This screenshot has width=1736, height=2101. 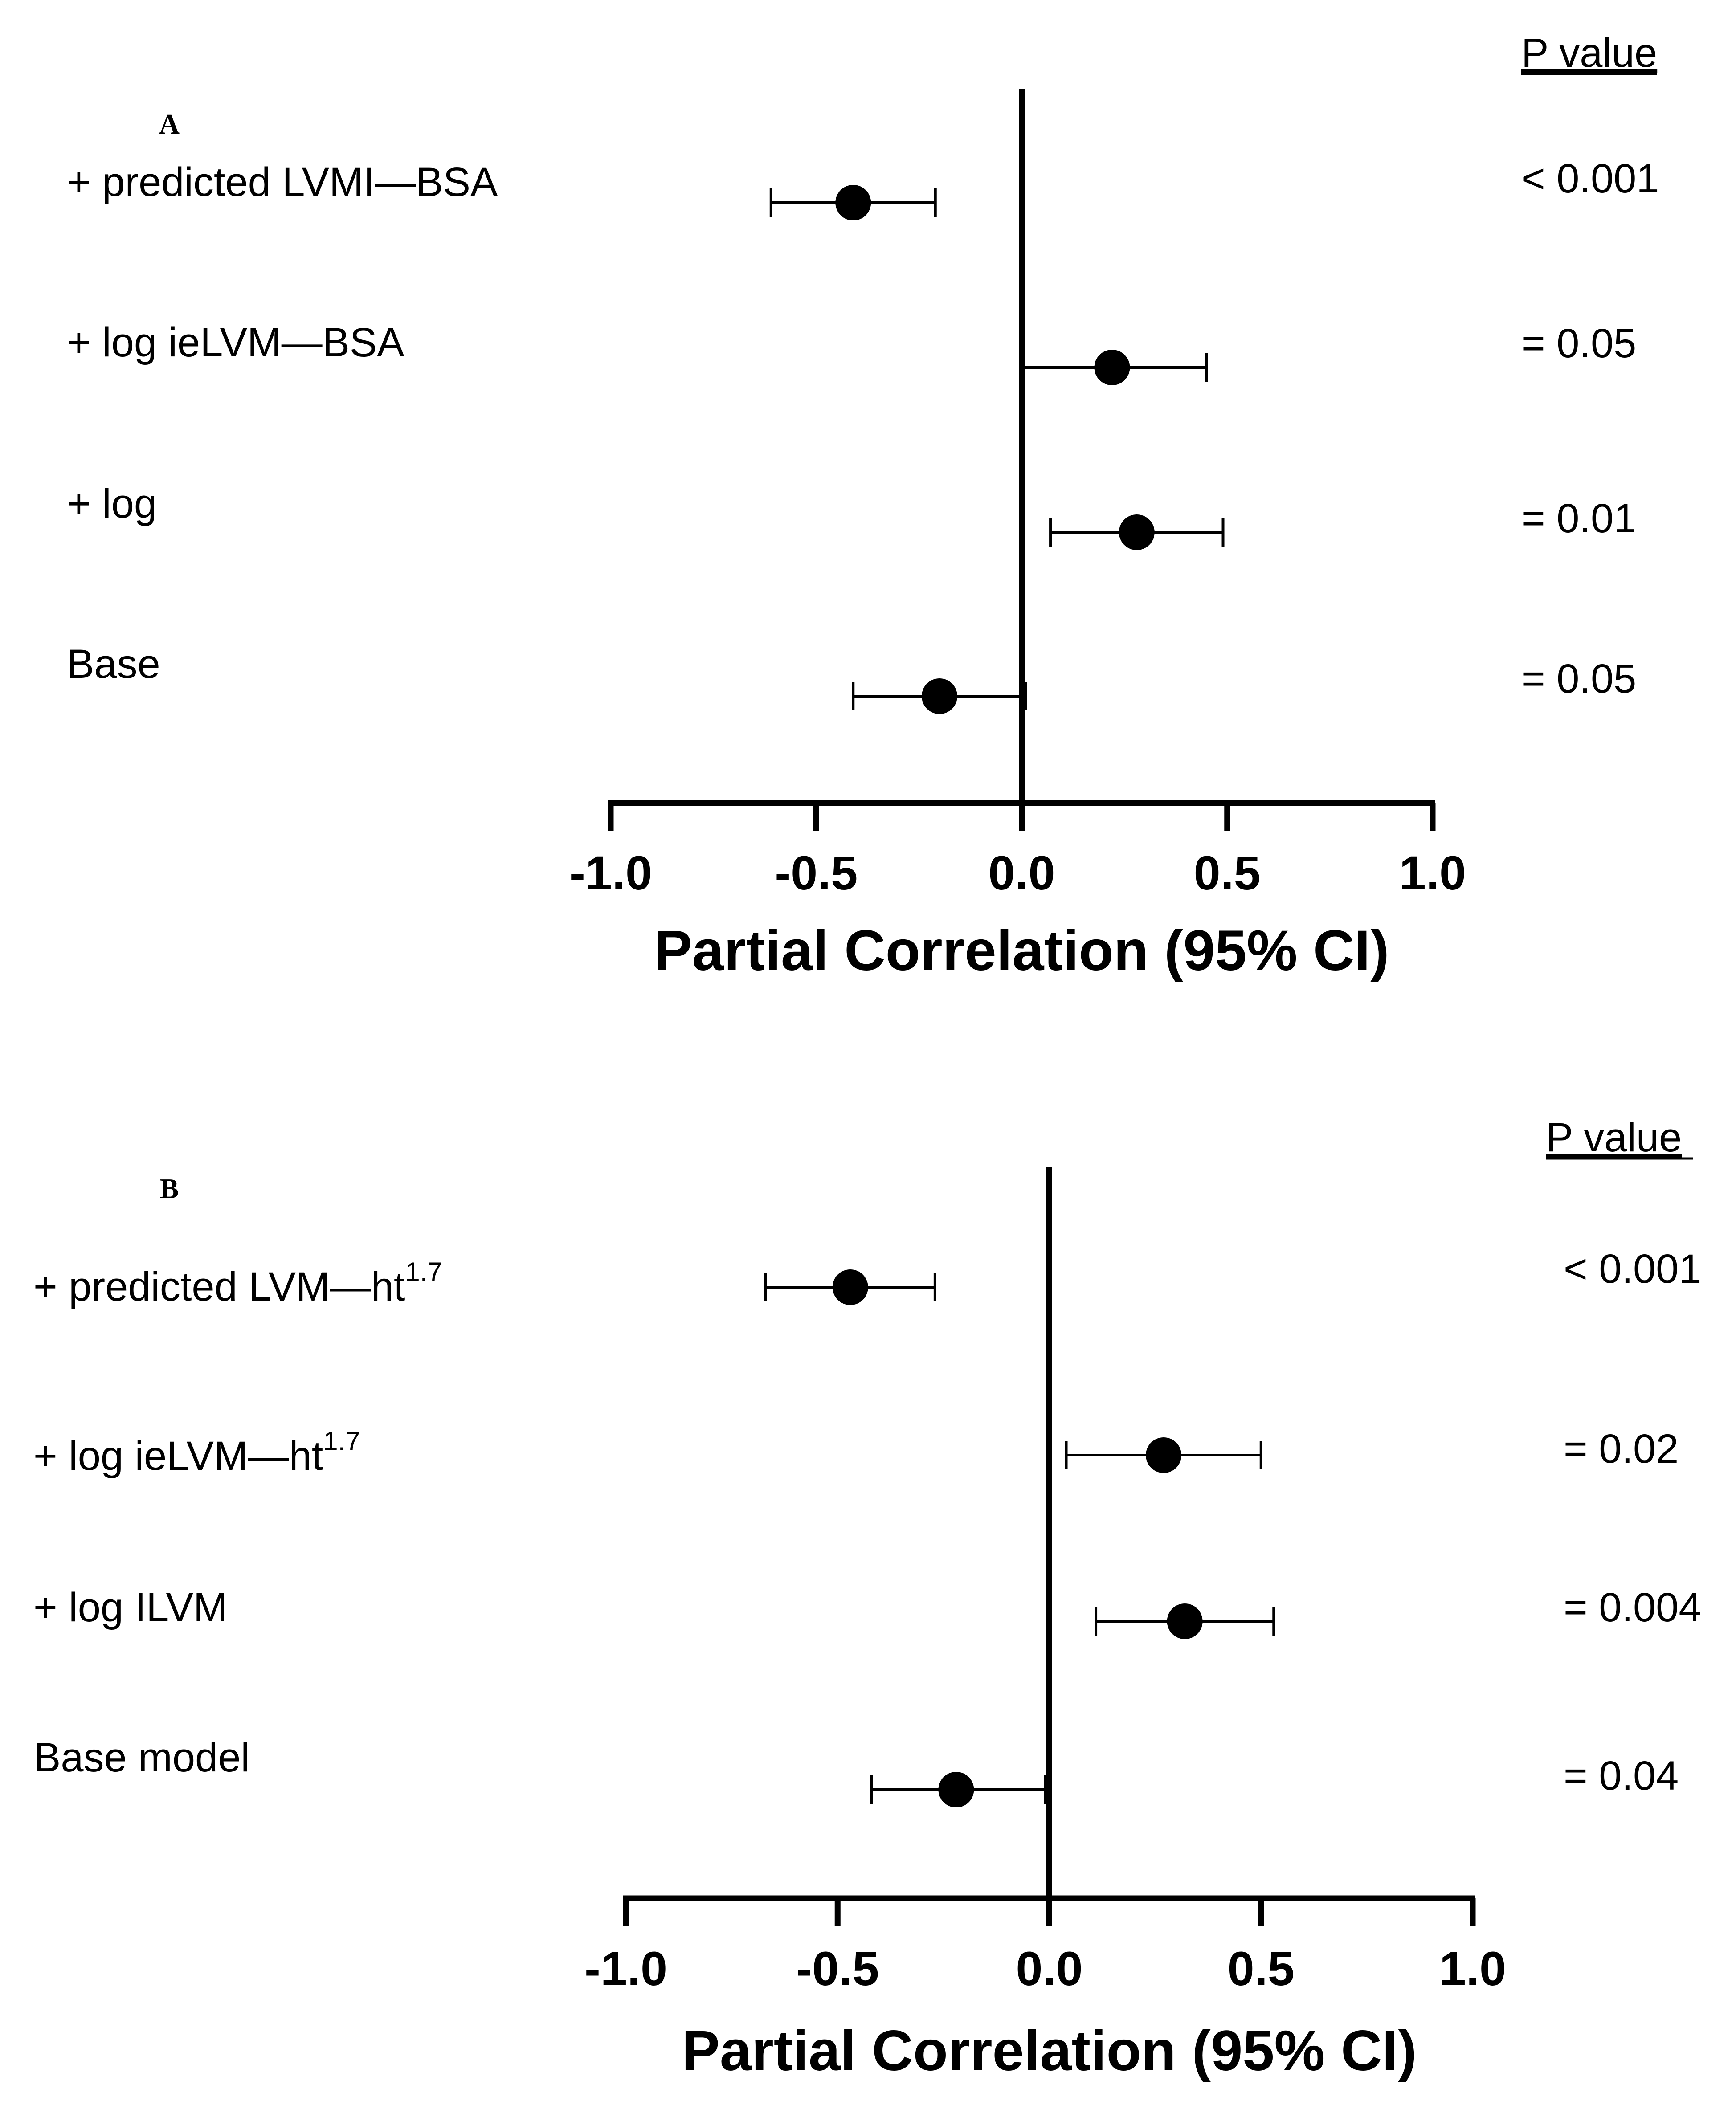 I want to click on panel-a-row-label-text: + predicted LVMI—BSA, so click(x=283, y=182).